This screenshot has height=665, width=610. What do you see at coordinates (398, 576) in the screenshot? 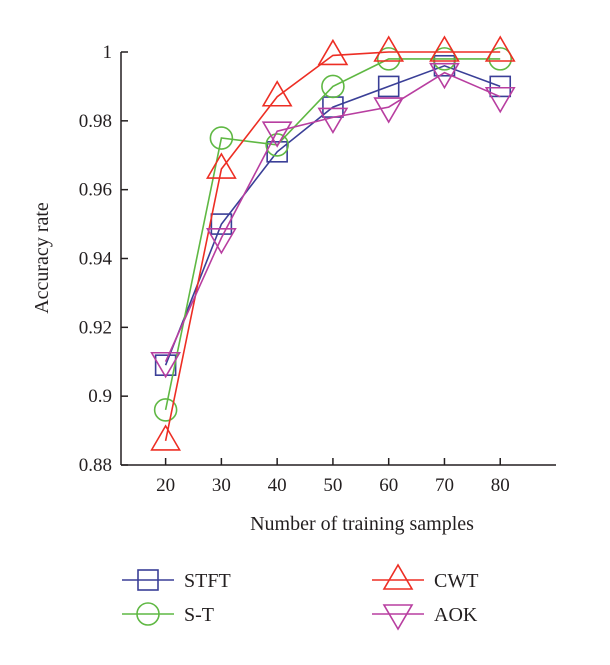
I see `legend-marker-cwt` at bounding box center [398, 576].